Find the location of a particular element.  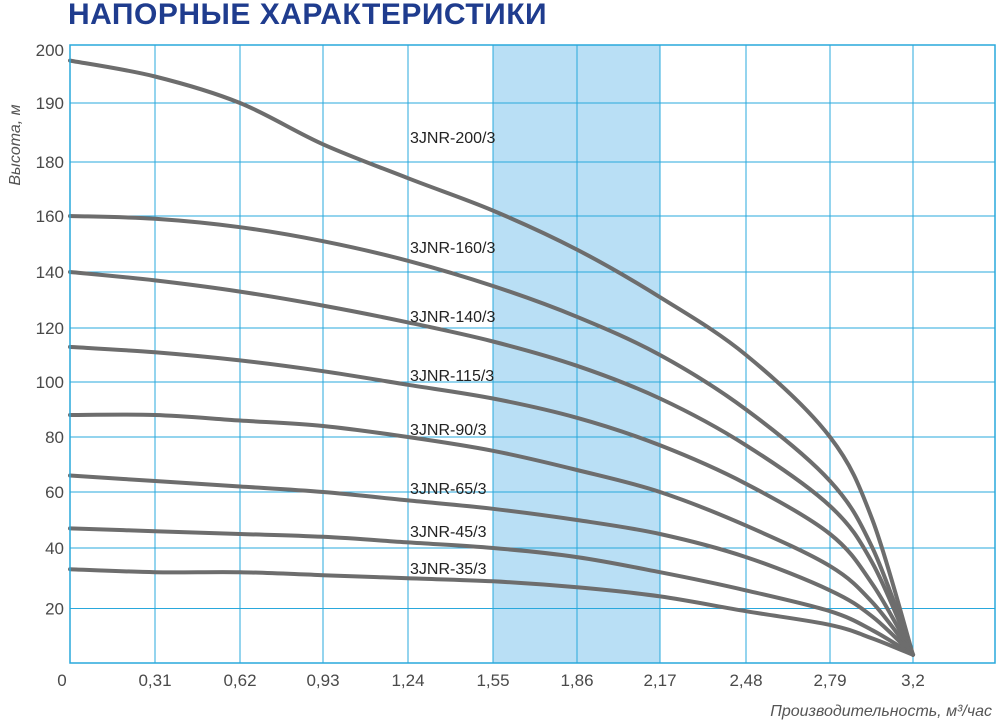

x-tick-label: 1,24 is located at coordinates (407, 680).